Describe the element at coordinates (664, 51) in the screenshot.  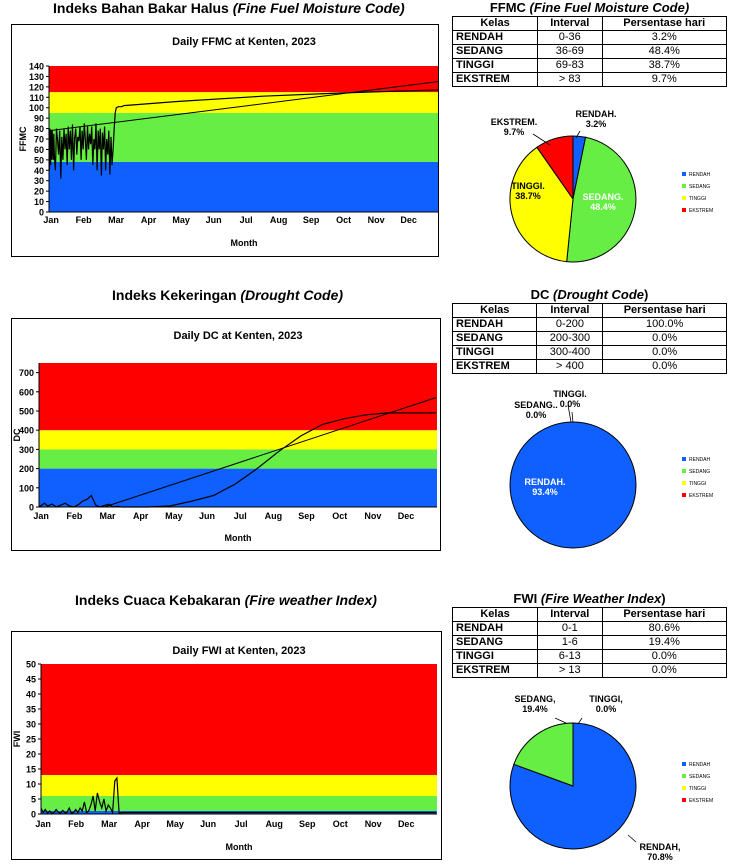
I see `cell-pct: 48.4%` at that location.